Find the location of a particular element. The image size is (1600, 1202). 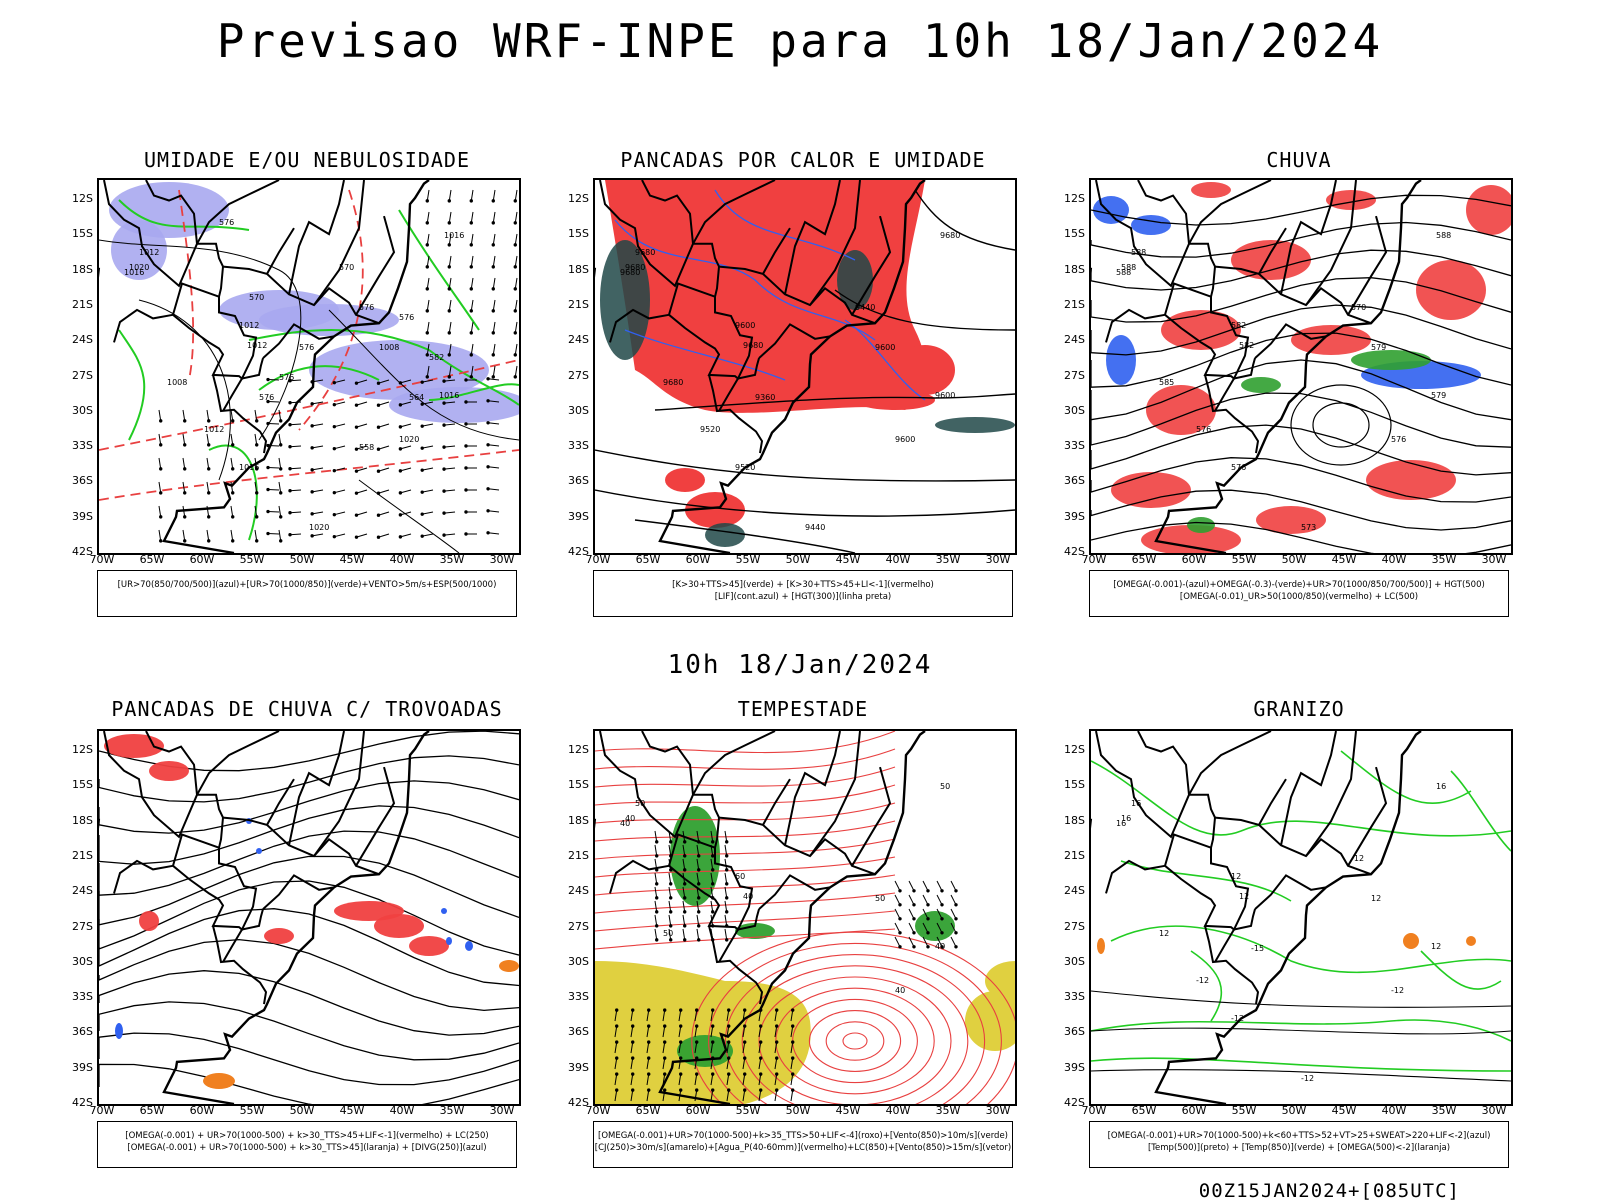

svg-text: 585 is located at coordinates (1166, 382).